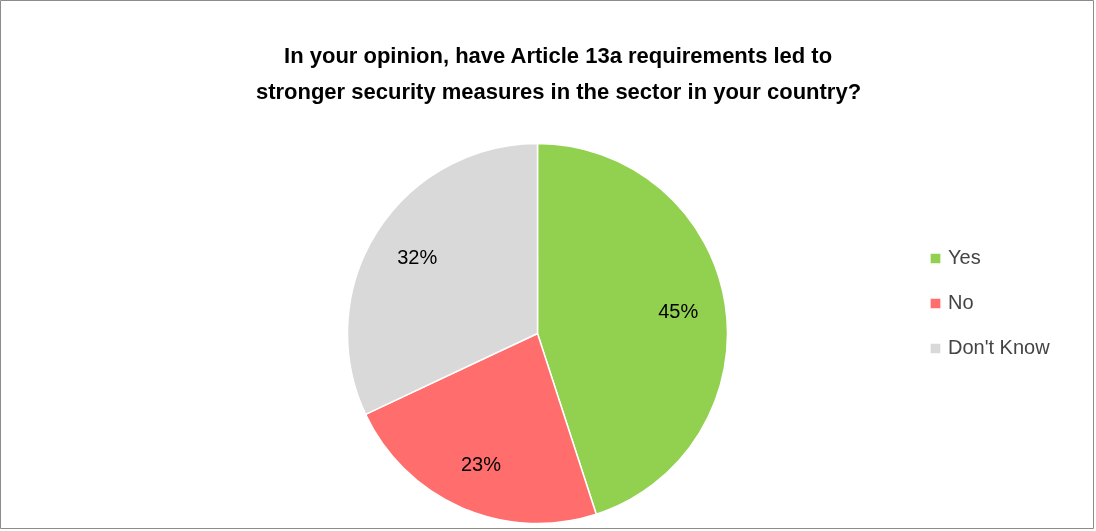  I want to click on legend-label: No, so click(961, 302).